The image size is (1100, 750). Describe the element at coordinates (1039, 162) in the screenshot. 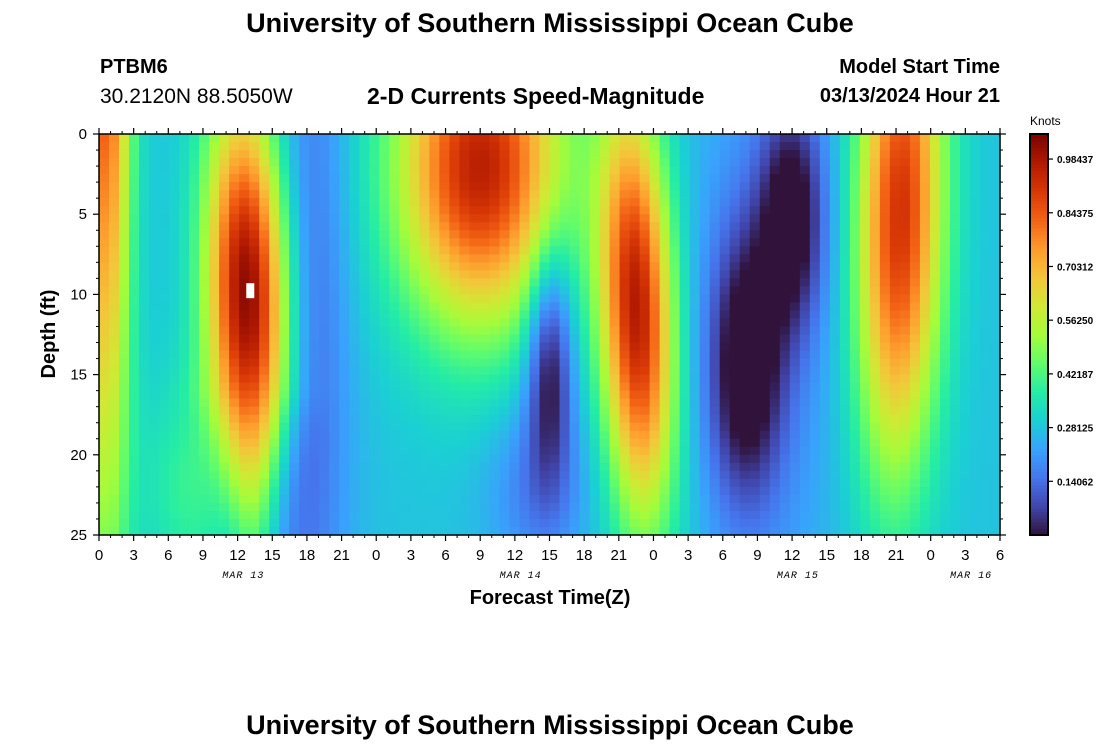

I see `colorbar-swatch` at that location.